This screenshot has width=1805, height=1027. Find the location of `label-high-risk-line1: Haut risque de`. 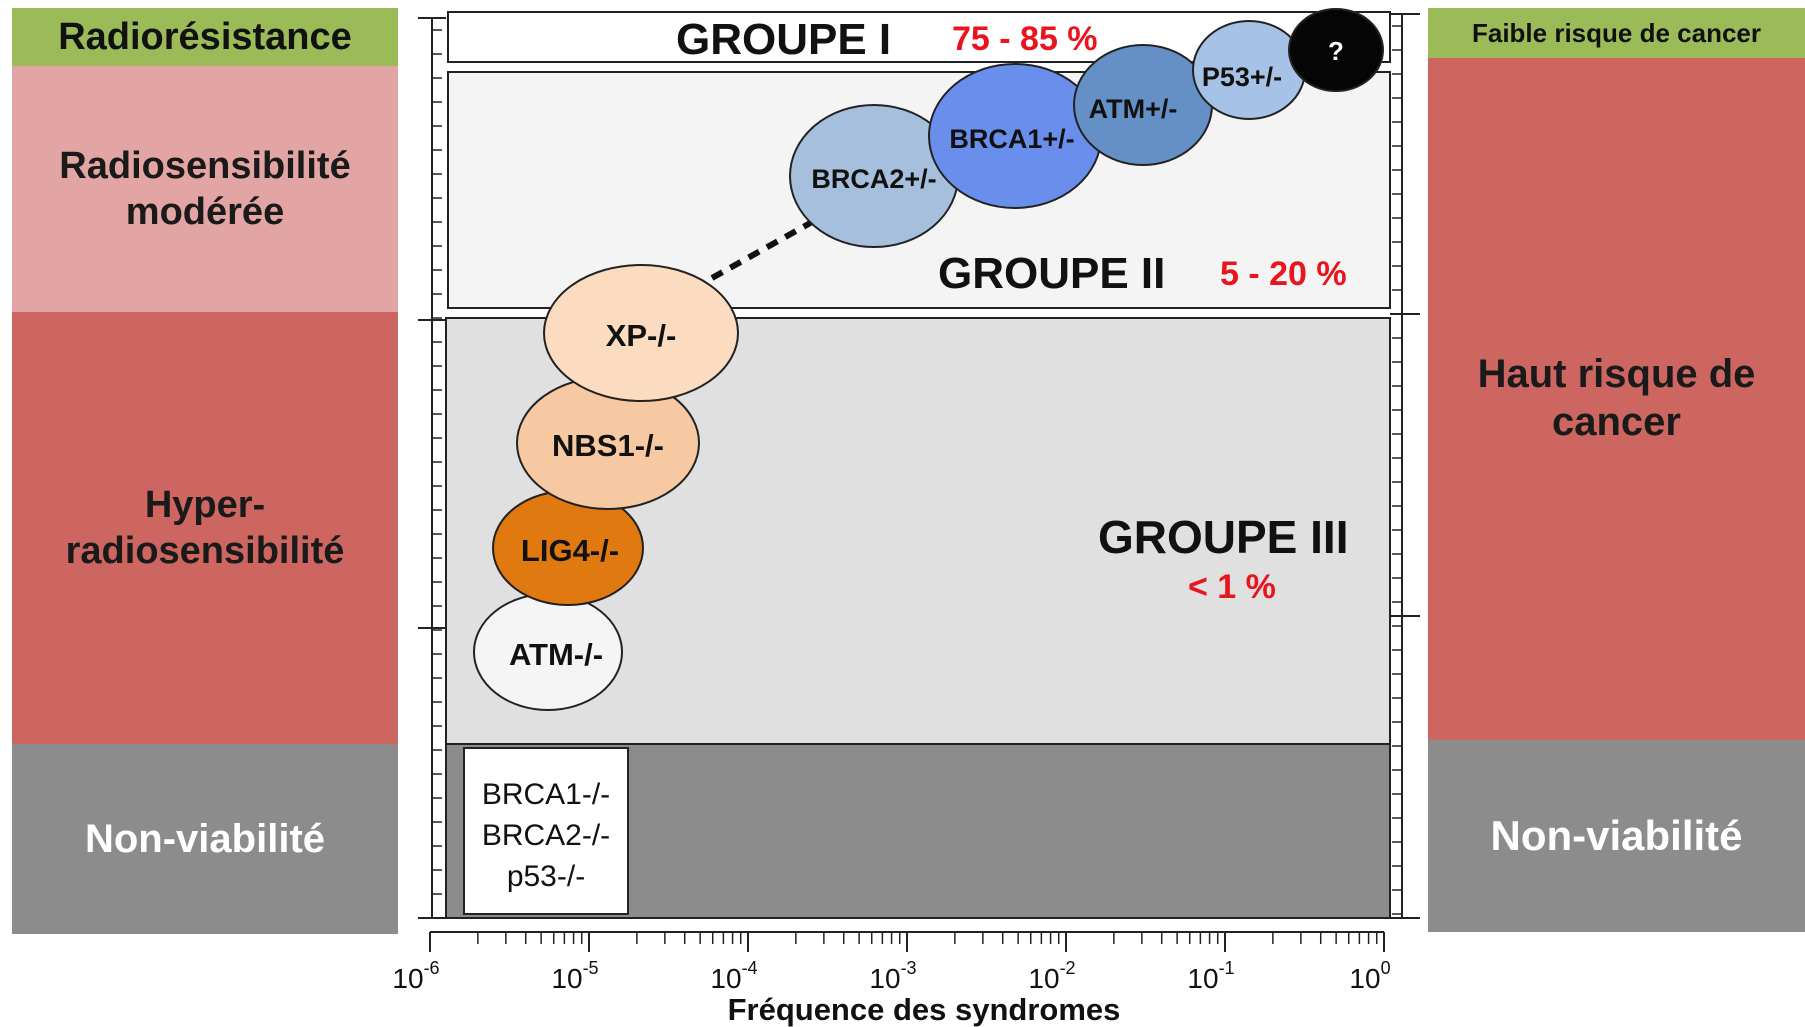

label-high-risk-line1: Haut risque de is located at coordinates (1616, 374).